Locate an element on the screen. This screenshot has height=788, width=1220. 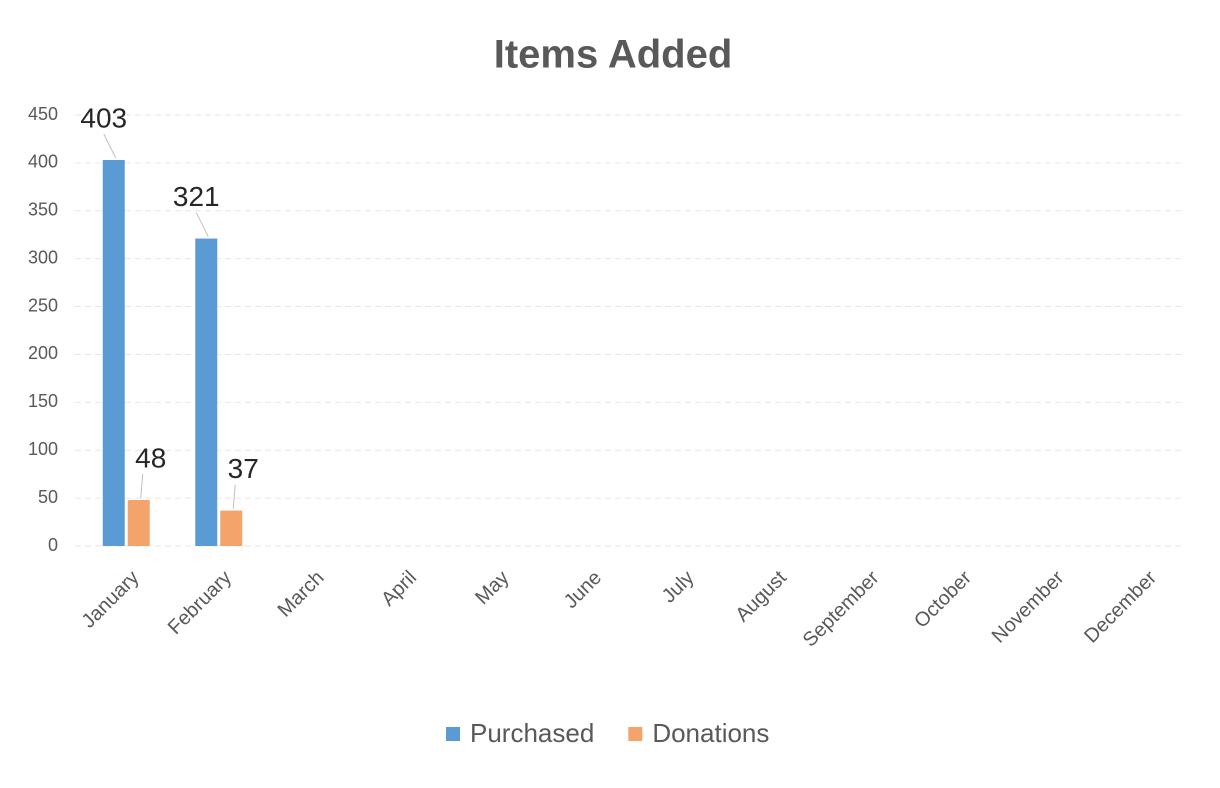
y-tick-label: 450 is located at coordinates (43, 114).